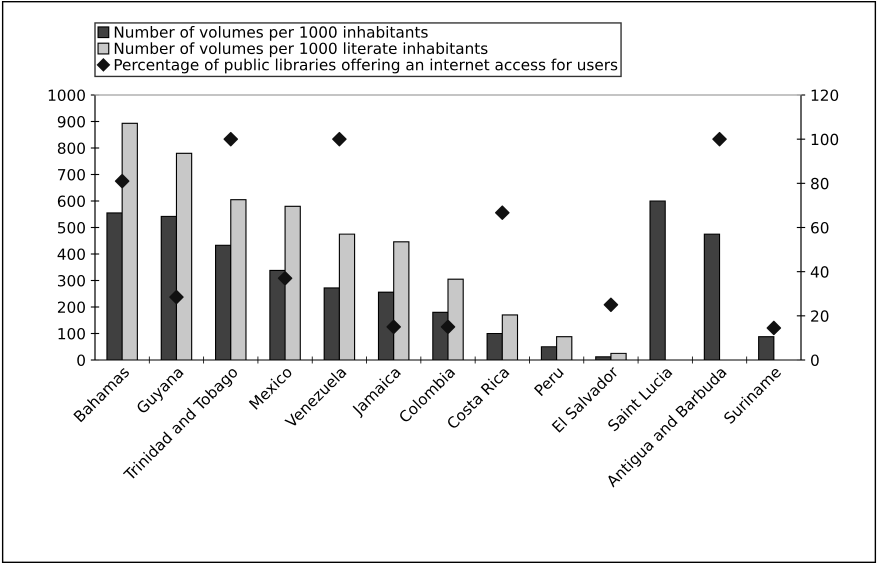 The width and height of the screenshot is (878, 564). Describe the element at coordinates (71, 174) in the screenshot. I see `y-tick-label: 700` at that location.